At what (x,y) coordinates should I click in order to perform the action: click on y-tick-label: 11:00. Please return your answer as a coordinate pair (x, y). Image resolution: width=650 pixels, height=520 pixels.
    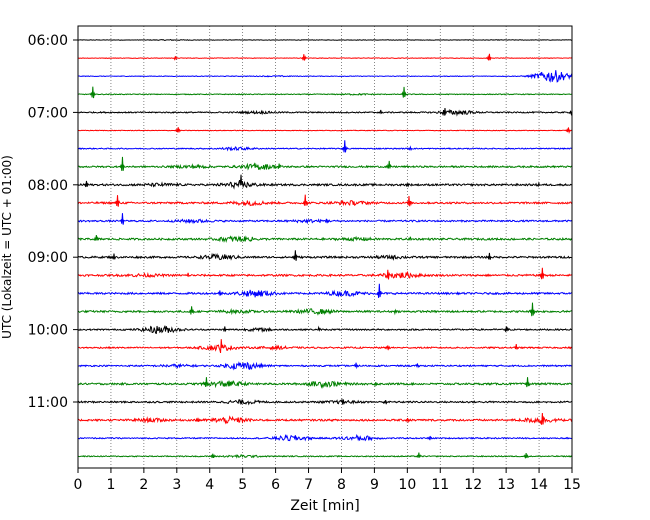
    Looking at the image, I should click on (48, 403).